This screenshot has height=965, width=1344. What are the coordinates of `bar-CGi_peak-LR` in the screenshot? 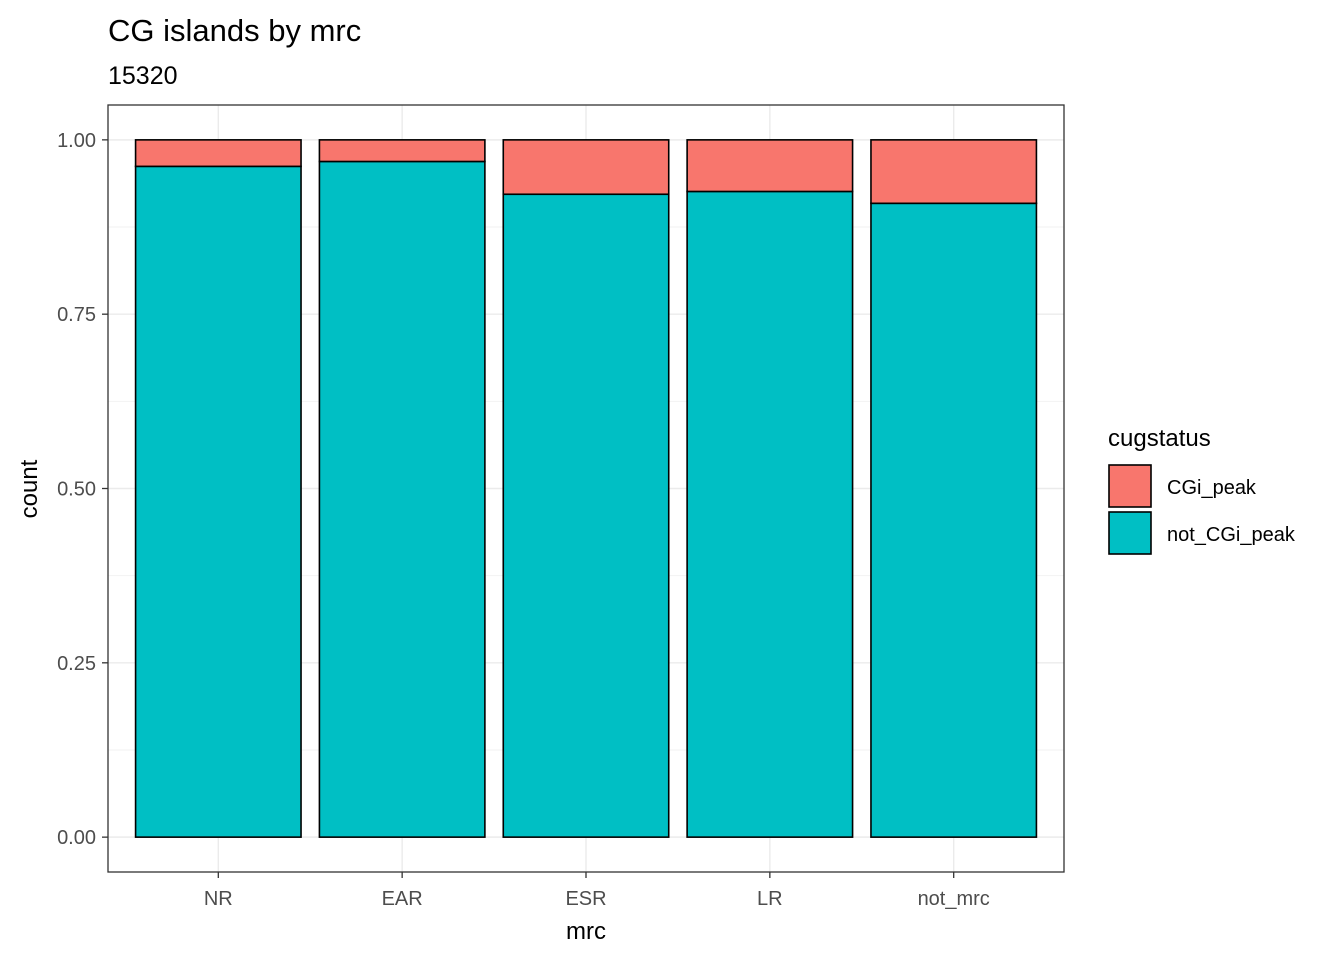 It's located at (770, 166).